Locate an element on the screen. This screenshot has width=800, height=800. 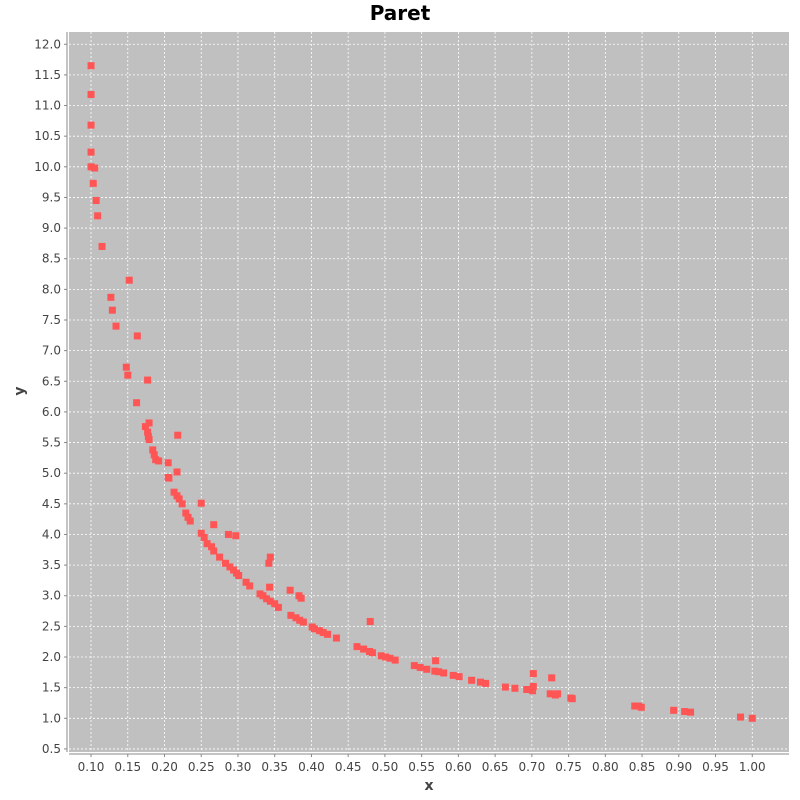
x-tick-label: 0.40 is located at coordinates (311, 767).